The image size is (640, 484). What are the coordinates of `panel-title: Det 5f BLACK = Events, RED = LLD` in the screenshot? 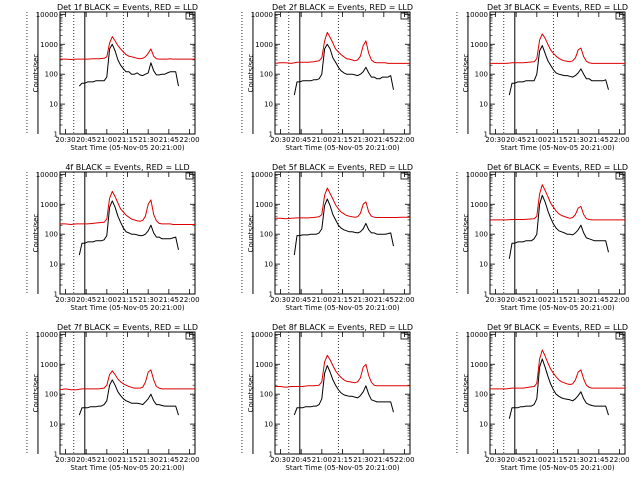 It's located at (342, 167).